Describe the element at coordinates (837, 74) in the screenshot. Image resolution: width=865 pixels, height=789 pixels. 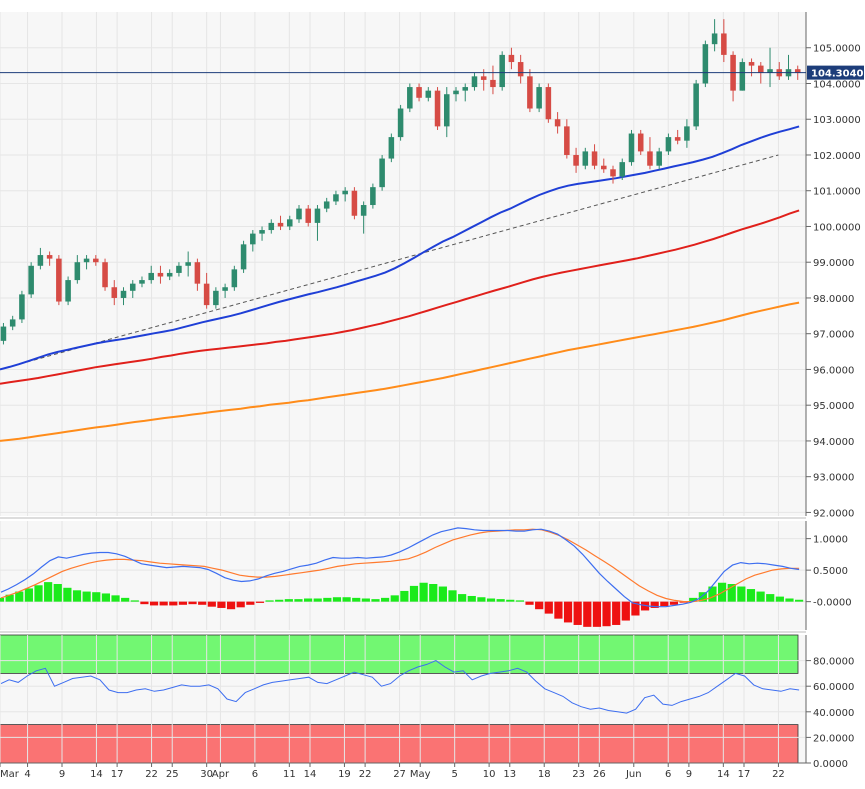
I see `last-price-label: 104.3040` at that location.